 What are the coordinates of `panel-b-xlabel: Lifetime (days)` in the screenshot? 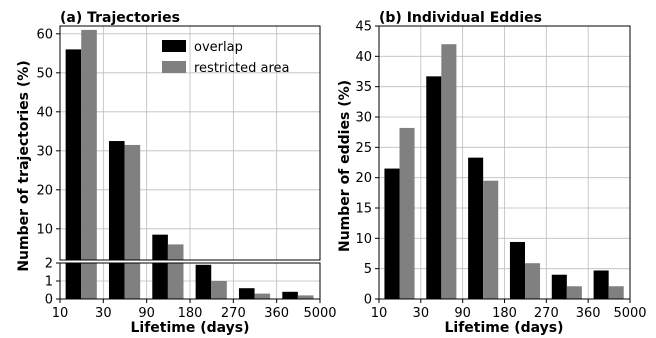 It's located at (503, 328).